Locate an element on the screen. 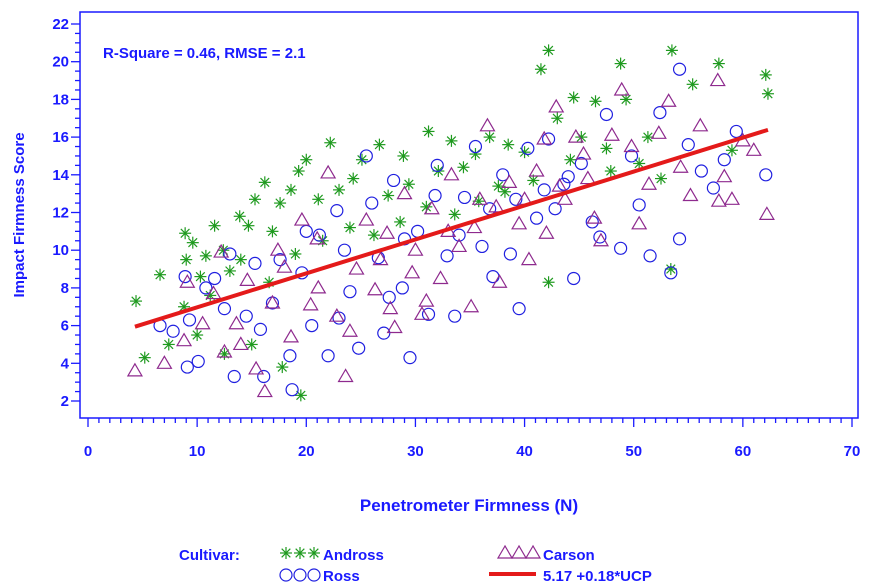  y-tick-label: 14 is located at coordinates (60, 175).